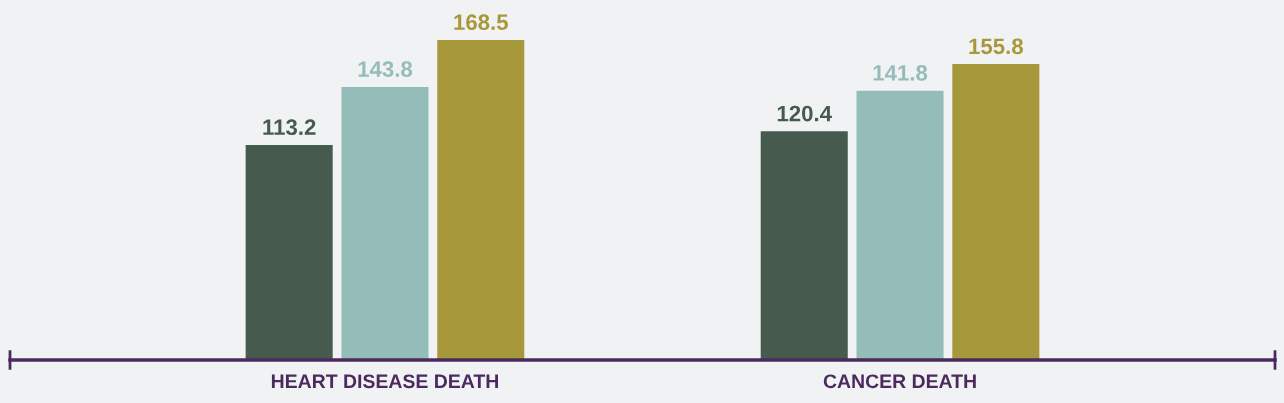 This screenshot has height=403, width=1284. I want to click on data-label: 155.8, so click(996, 46).